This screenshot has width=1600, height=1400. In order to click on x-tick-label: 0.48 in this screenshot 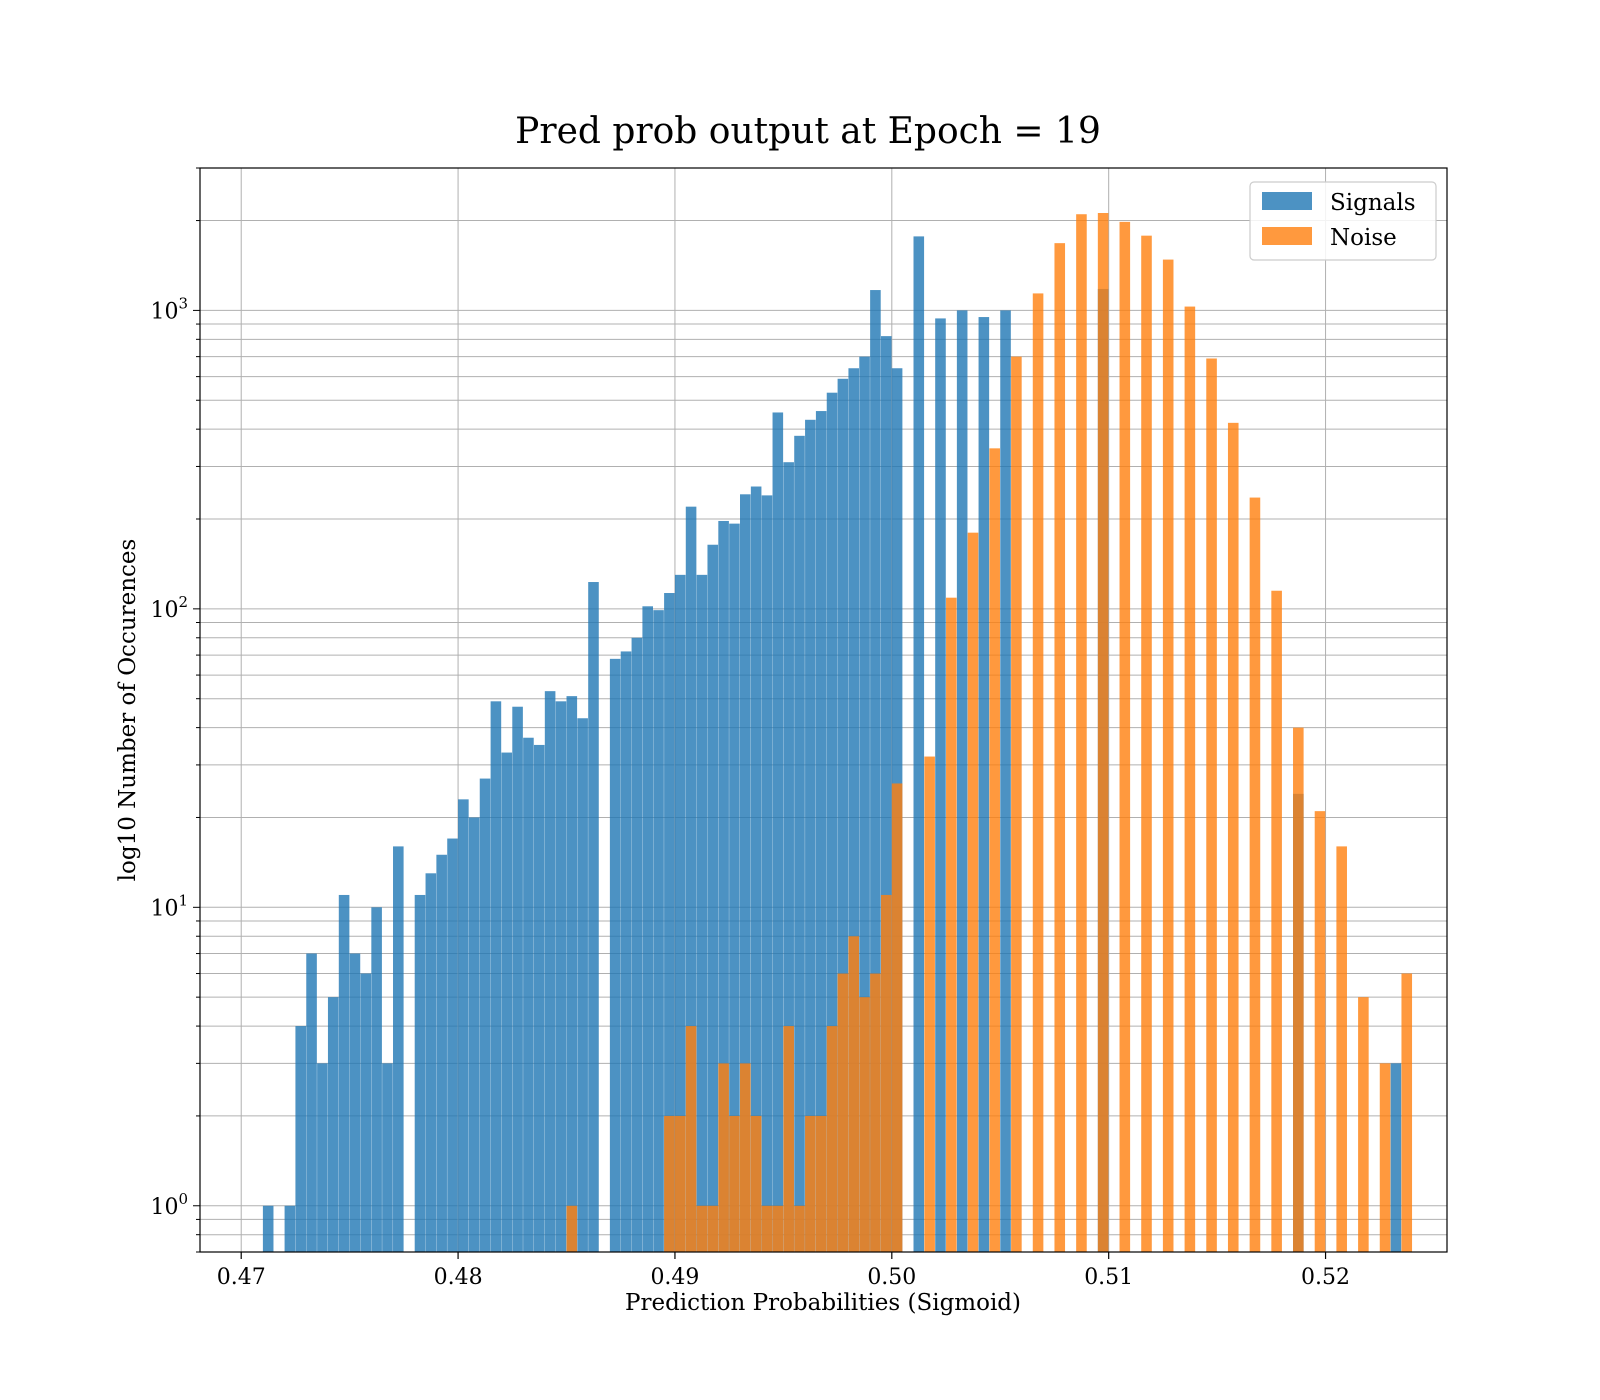, I will do `click(458, 1277)`.